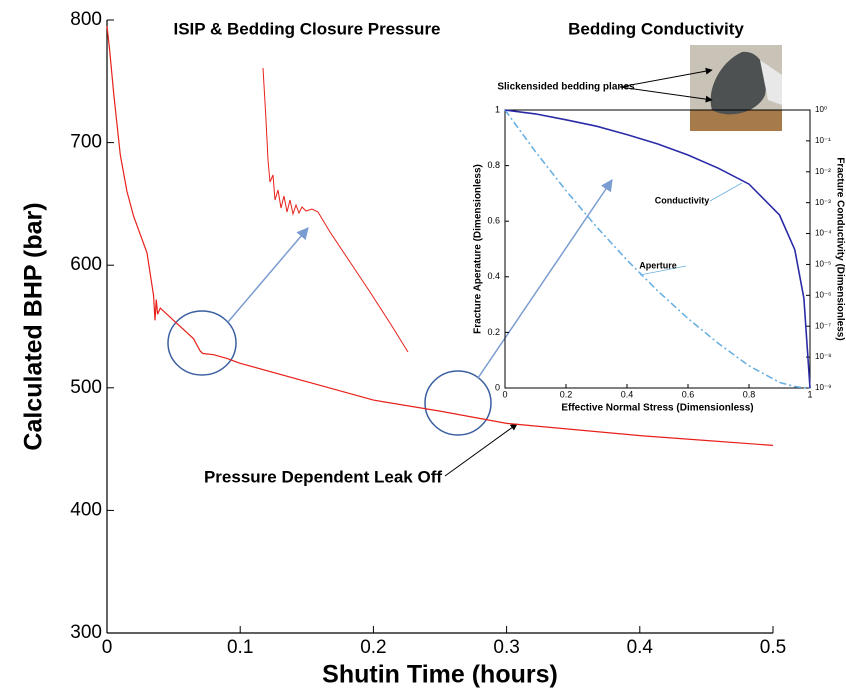 This screenshot has width=846, height=692. I want to click on x-tick-label: 1, so click(809, 395).